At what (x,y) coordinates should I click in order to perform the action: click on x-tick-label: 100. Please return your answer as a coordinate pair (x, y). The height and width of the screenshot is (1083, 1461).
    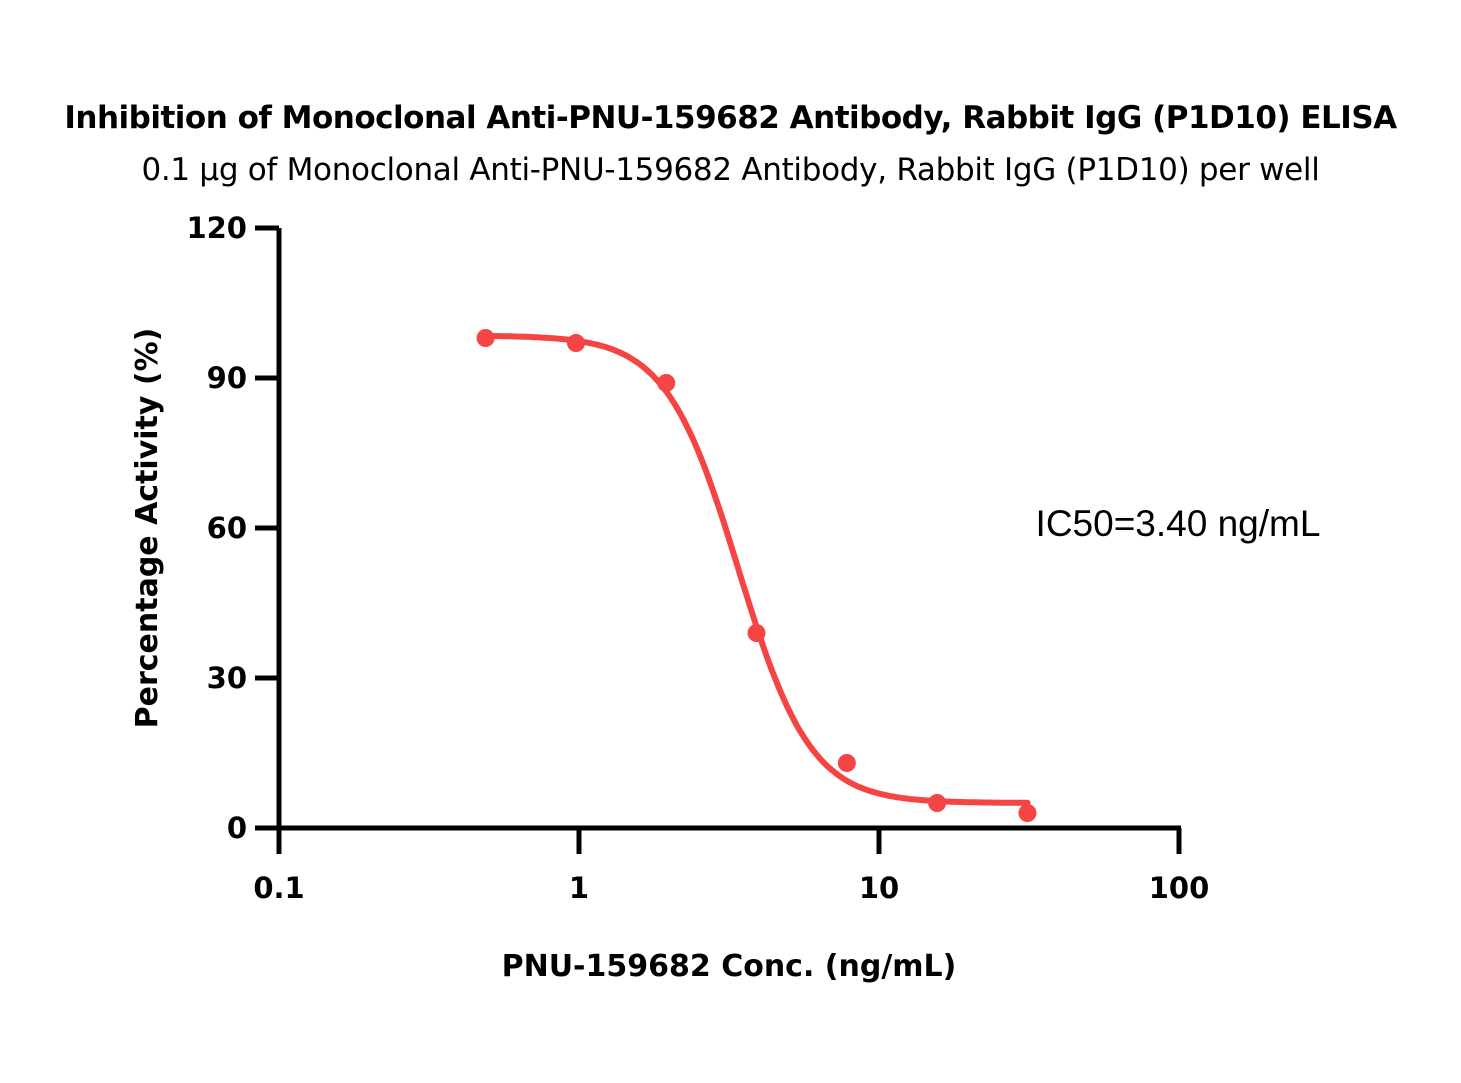
    Looking at the image, I should click on (1179, 888).